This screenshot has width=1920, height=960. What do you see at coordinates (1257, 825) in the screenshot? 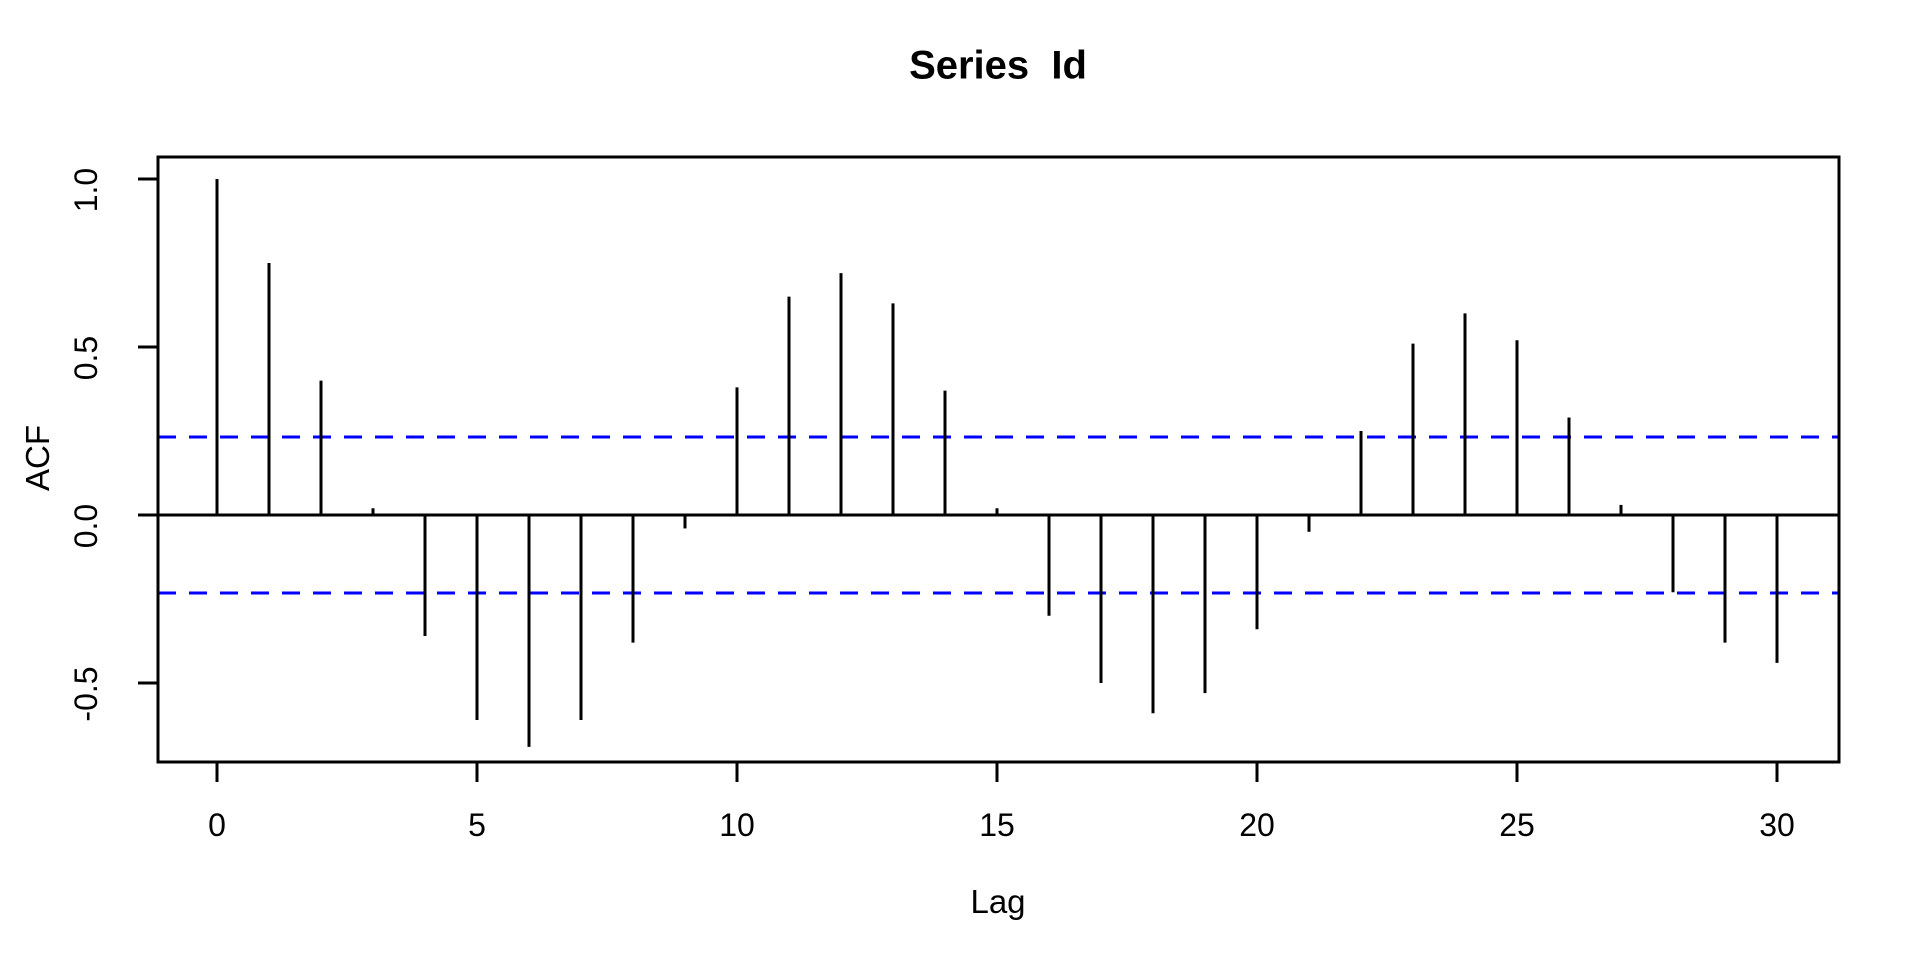
I see `x-axis-tick-label: 20` at bounding box center [1257, 825].